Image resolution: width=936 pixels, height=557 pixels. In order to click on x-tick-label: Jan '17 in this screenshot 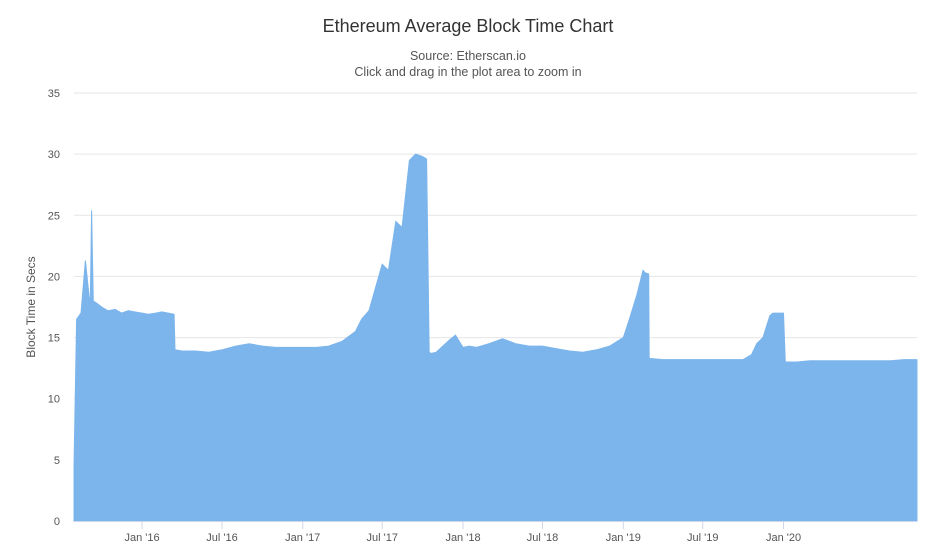, I will do `click(302, 538)`.